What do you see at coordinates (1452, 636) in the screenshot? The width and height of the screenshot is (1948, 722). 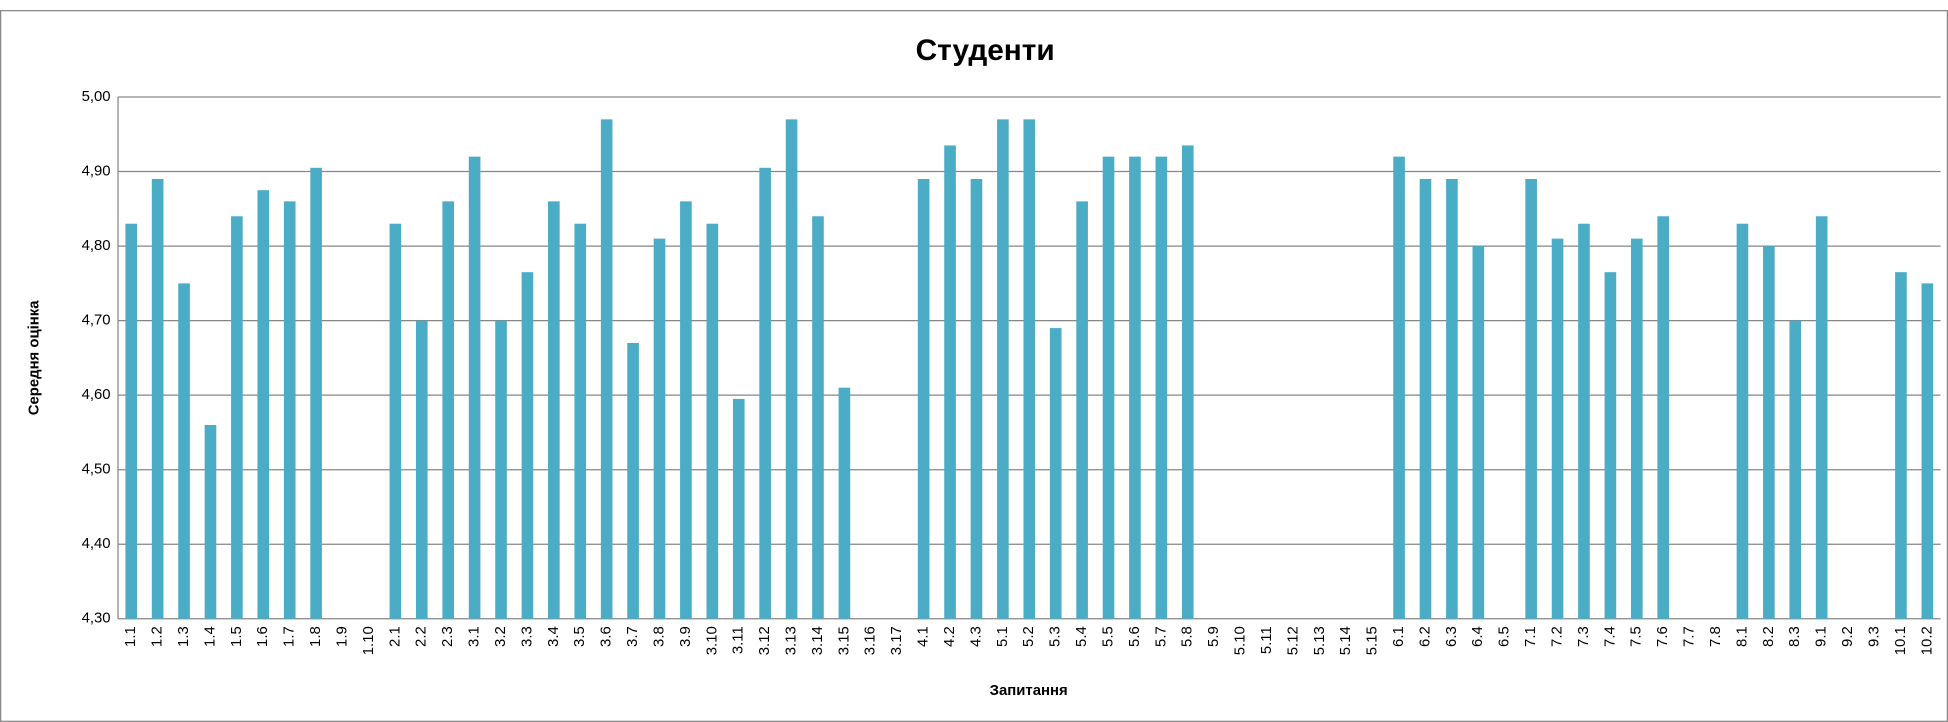 I see `x-tick-label: 6.3` at bounding box center [1452, 636].